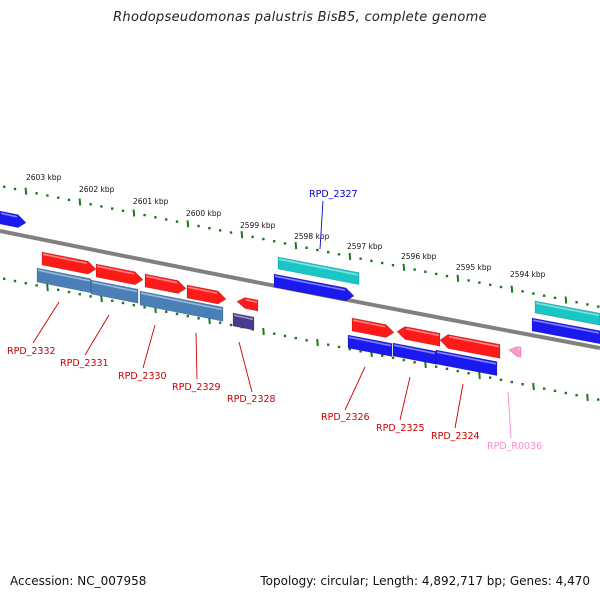  What do you see at coordinates (9, 215) in the screenshot?
I see `gene-block-edge-left-highlight` at bounding box center [9, 215].